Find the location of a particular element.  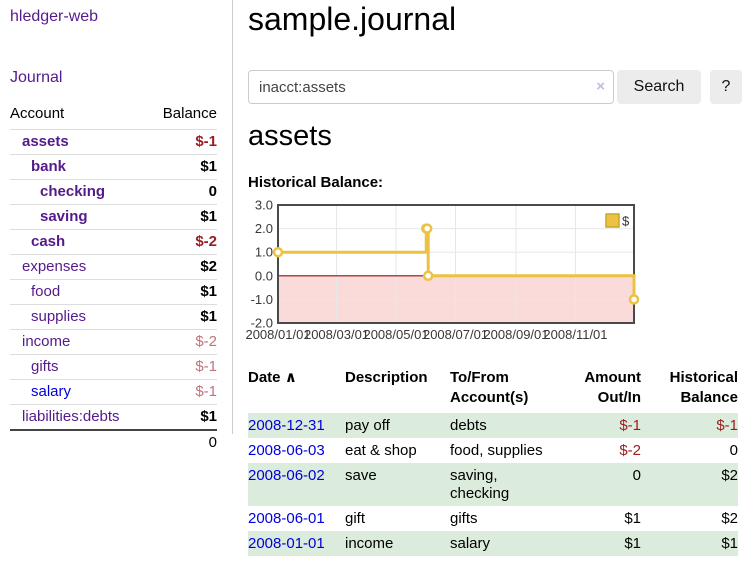

page-title: sample.journal is located at coordinates (352, 19).